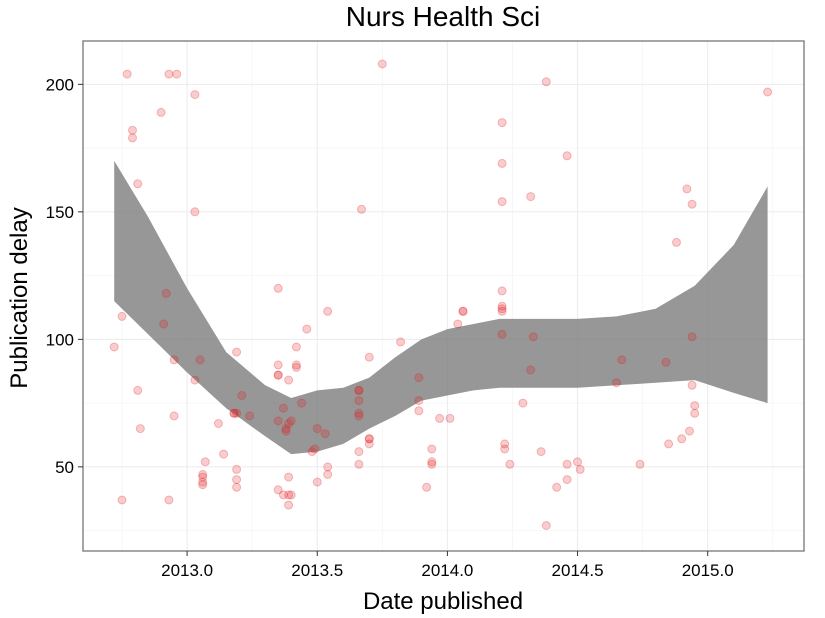  What do you see at coordinates (187, 570) in the screenshot?
I see `x-tick-label: 2013.0` at bounding box center [187, 570].